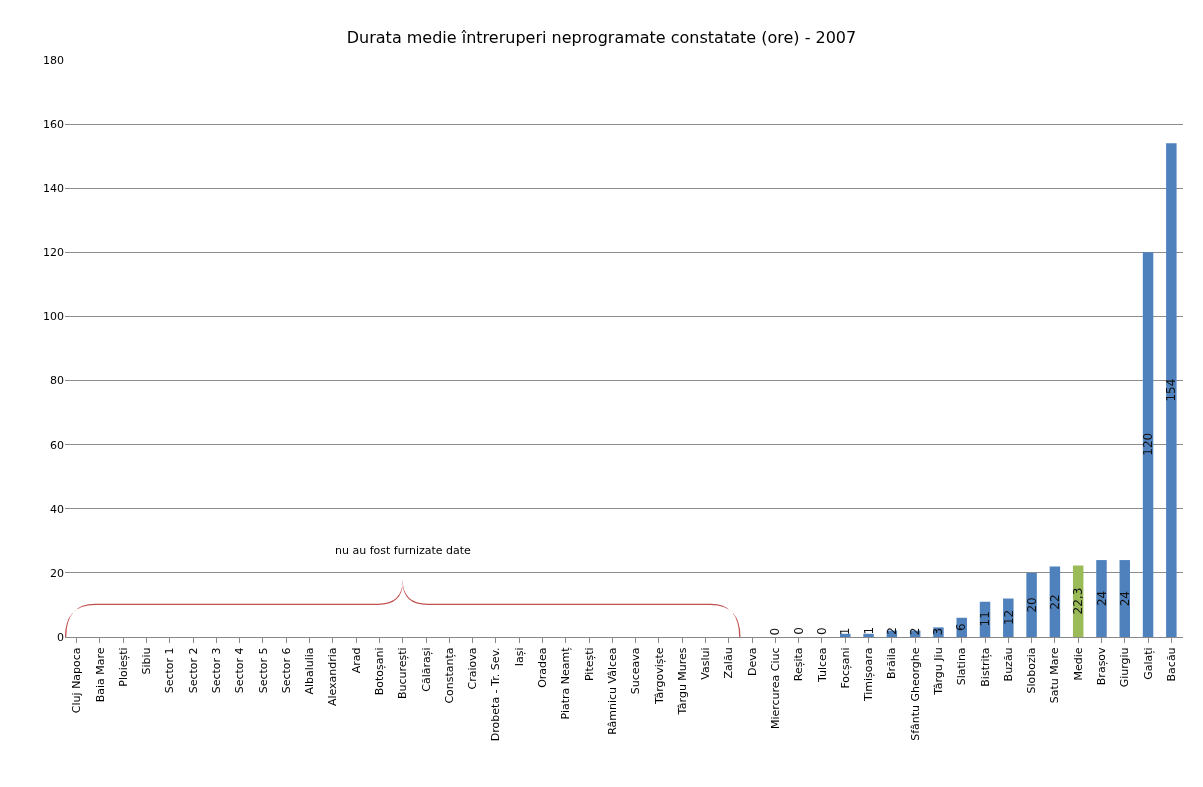  What do you see at coordinates (100, 675) in the screenshot?
I see `x-tick-label: Baia Mare` at bounding box center [100, 675].